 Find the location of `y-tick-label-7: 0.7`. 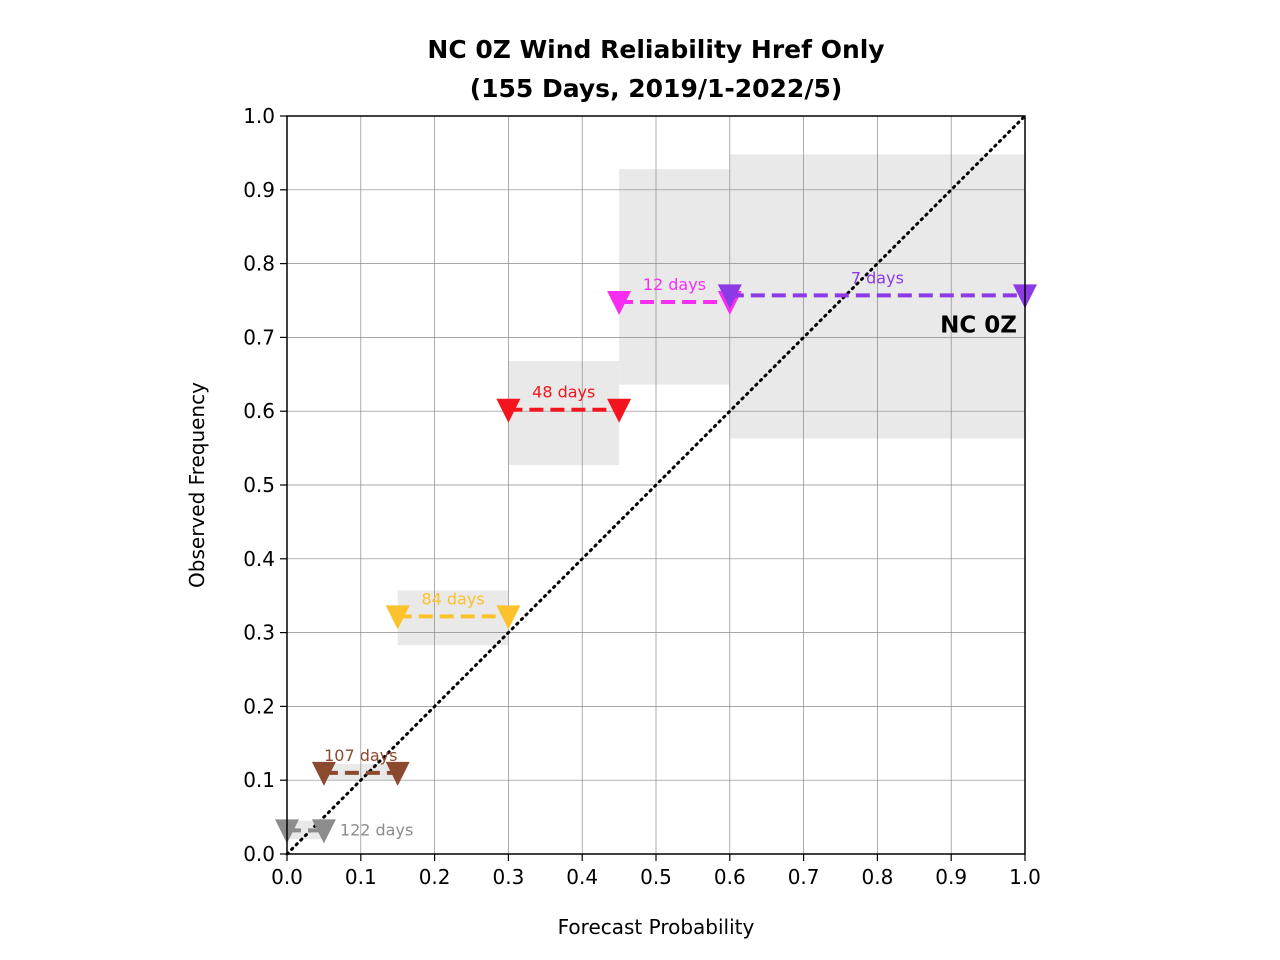

y-tick-label-7: 0.7 is located at coordinates (259, 337).